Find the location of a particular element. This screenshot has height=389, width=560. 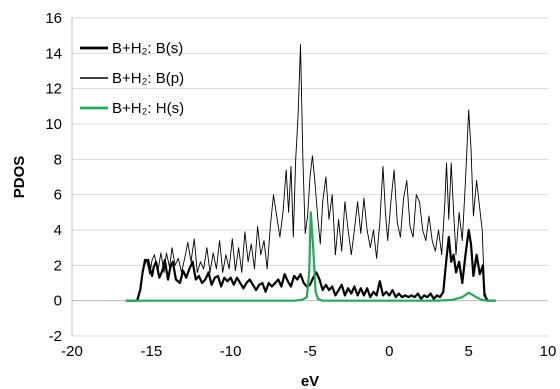

legend: B+H₂: B(s) B+H₂: B(p) B+H₂: H(s) is located at coordinates (132, 78).